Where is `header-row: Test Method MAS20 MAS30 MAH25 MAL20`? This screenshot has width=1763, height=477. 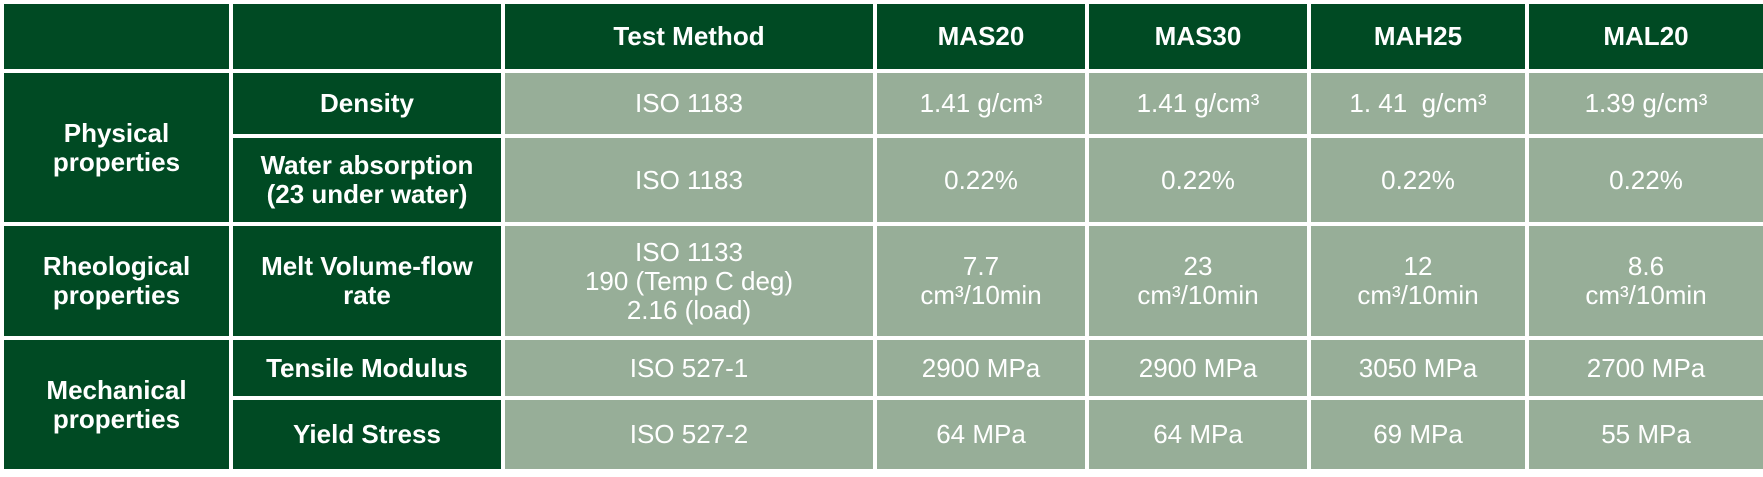 header-row: Test Method MAS20 MAS30 MAH25 MAL20 is located at coordinates (883, 36).